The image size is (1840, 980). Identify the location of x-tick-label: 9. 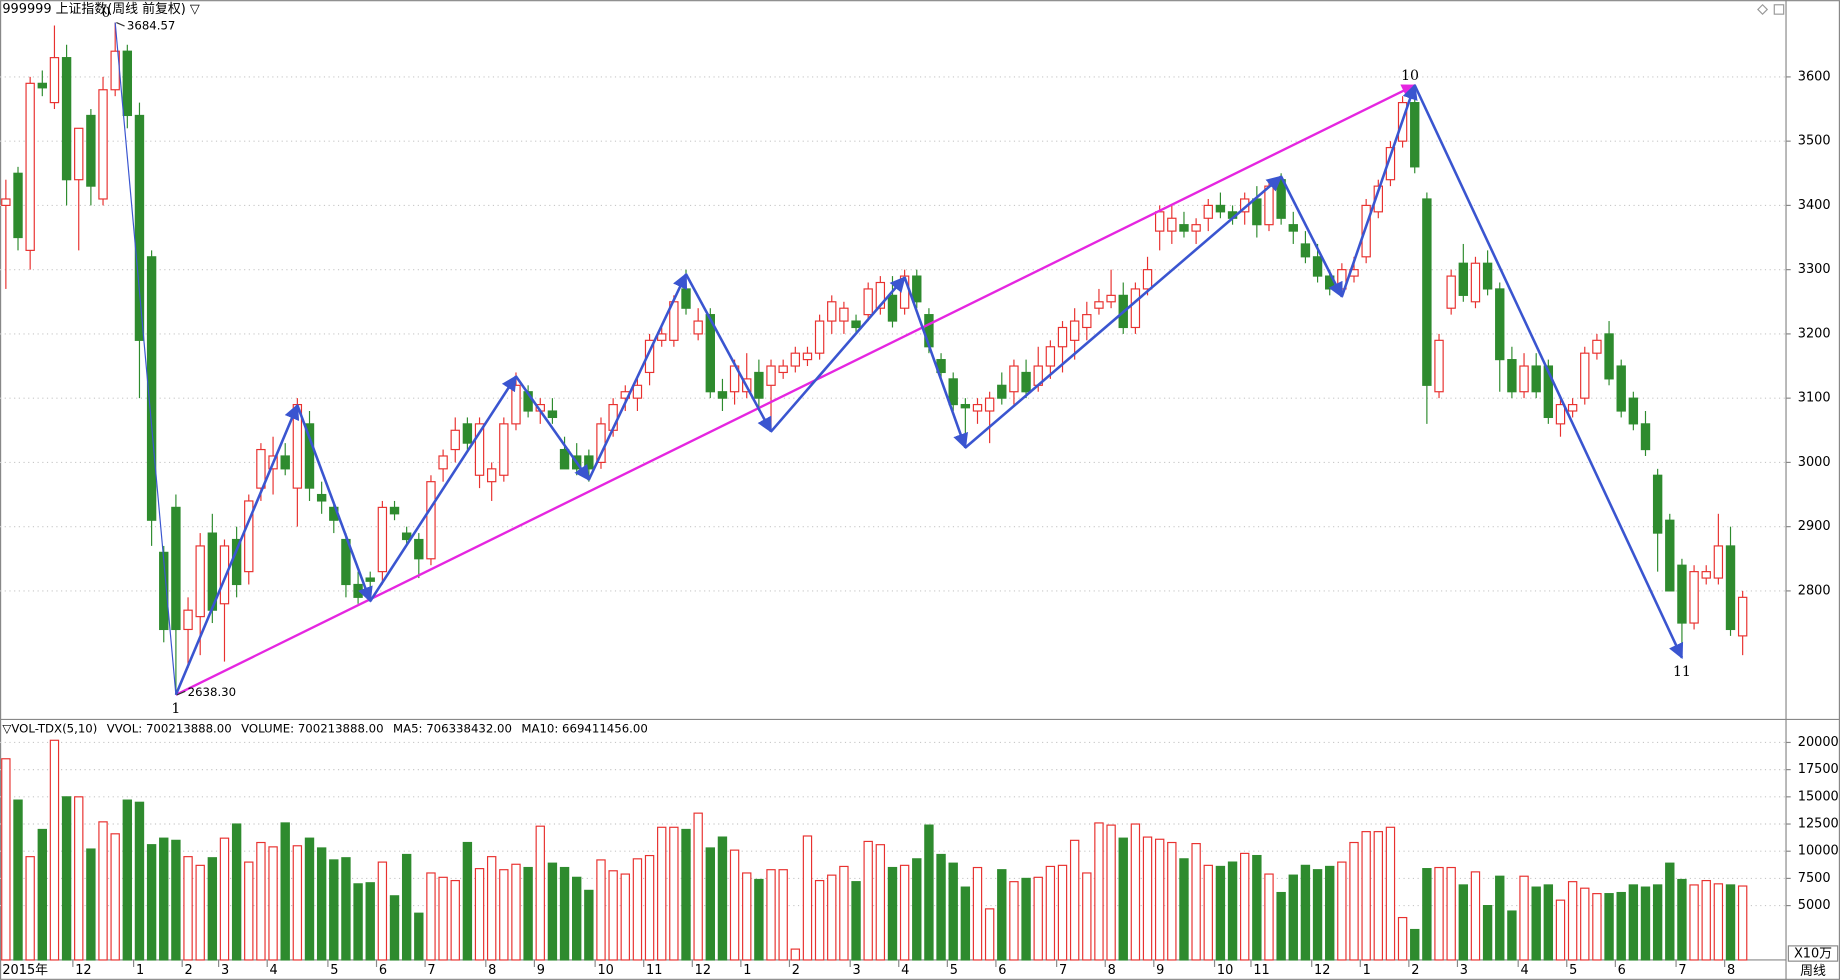
(541, 970).